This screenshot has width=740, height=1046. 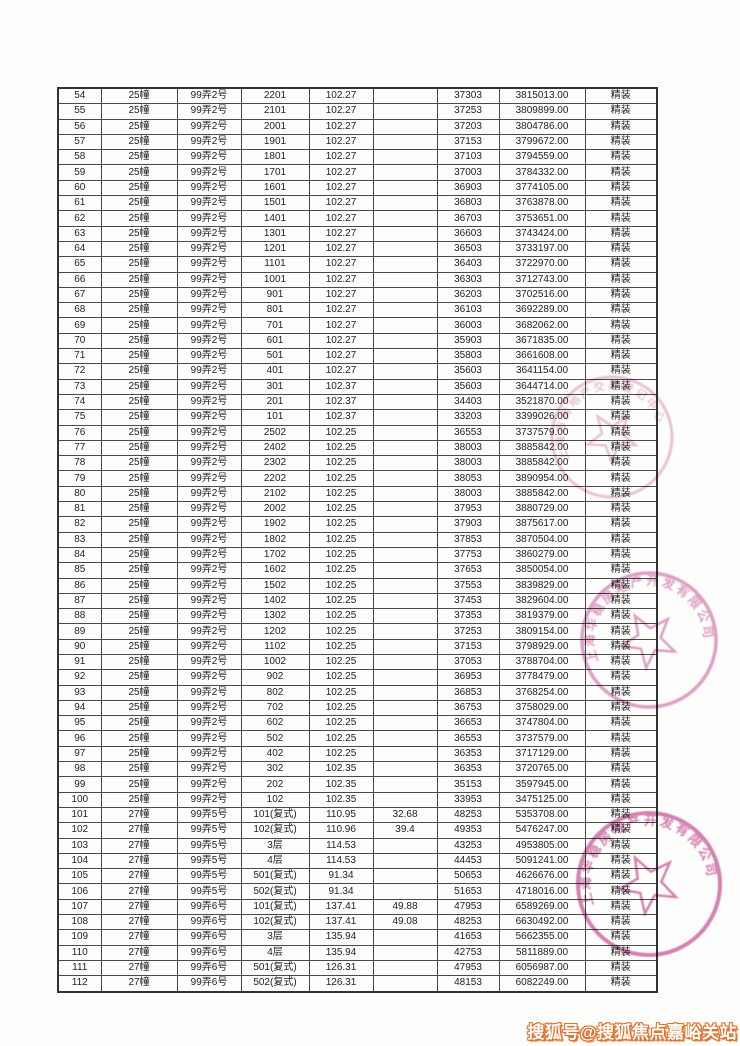 I want to click on table-row: 58 25幢 99弄2号 1801 102.27 37103 3794559.00 精装, so click(x=357, y=157).